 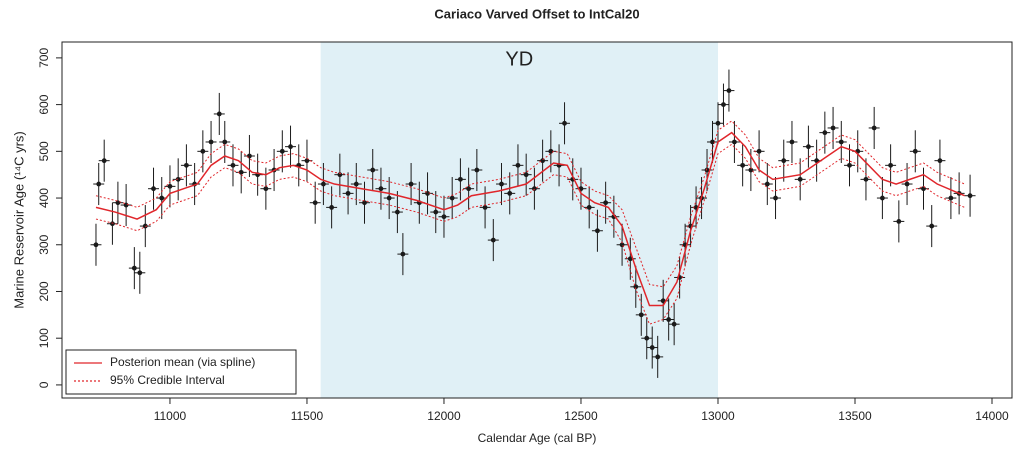 What do you see at coordinates (519, 59) in the screenshot?
I see `region-label: YD` at bounding box center [519, 59].